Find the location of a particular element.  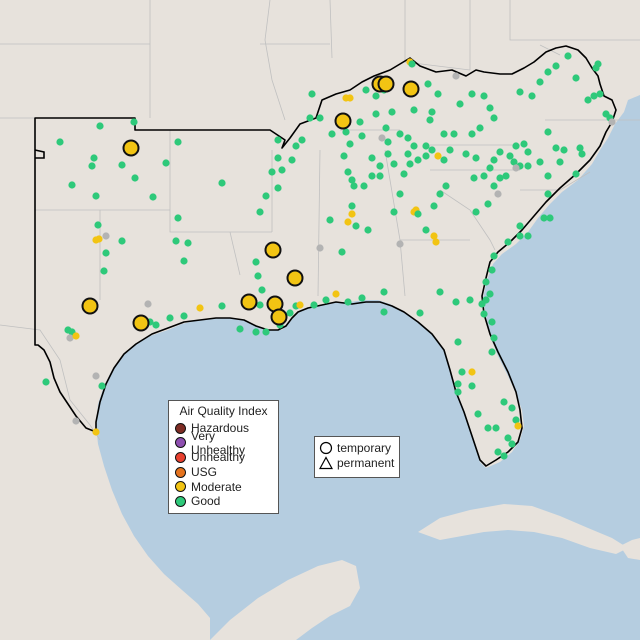

very-unhealthy-swatch is located at coordinates (180, 443).